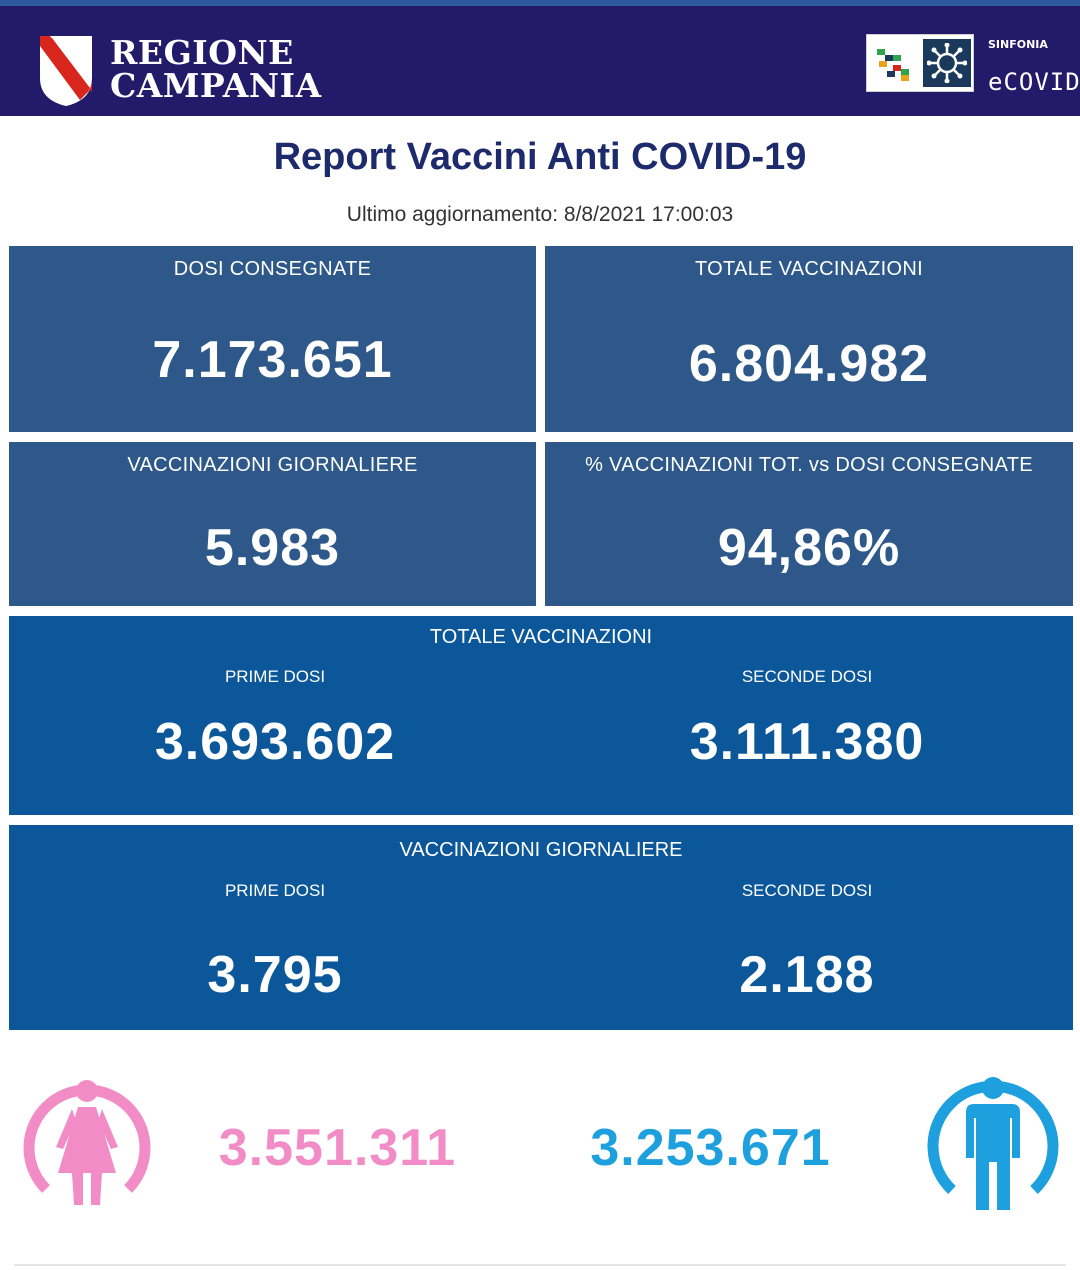  I want to click on card-totale-vaccinazioni: TOTALE VACCINAZIONI 6.804.982, so click(809, 339).